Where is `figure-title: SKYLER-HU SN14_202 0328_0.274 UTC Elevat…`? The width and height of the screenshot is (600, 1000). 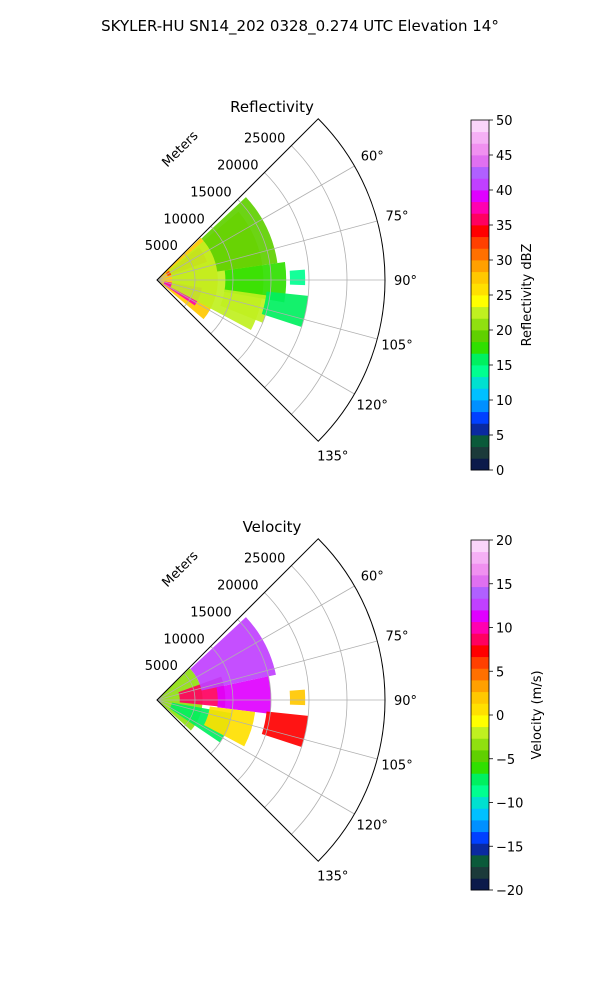
figure-title: SKYLER-HU SN14_202 0328_0.274 UTC Elevat… is located at coordinates (300, 26).